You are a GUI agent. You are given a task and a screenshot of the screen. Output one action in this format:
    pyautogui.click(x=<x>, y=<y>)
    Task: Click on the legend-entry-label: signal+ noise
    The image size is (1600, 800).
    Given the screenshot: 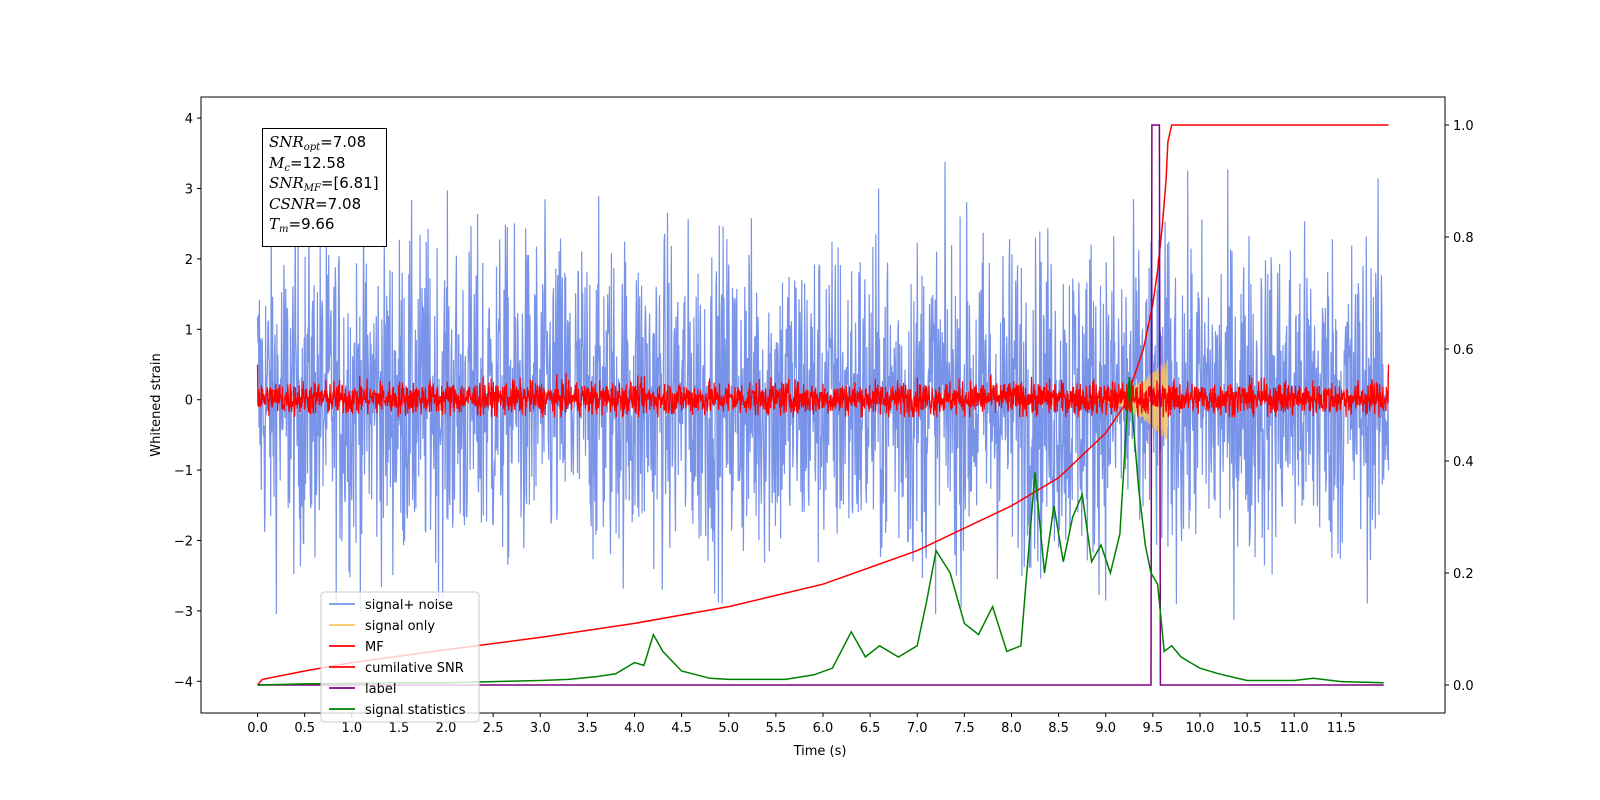 What is the action you would take?
    pyautogui.click(x=409, y=605)
    